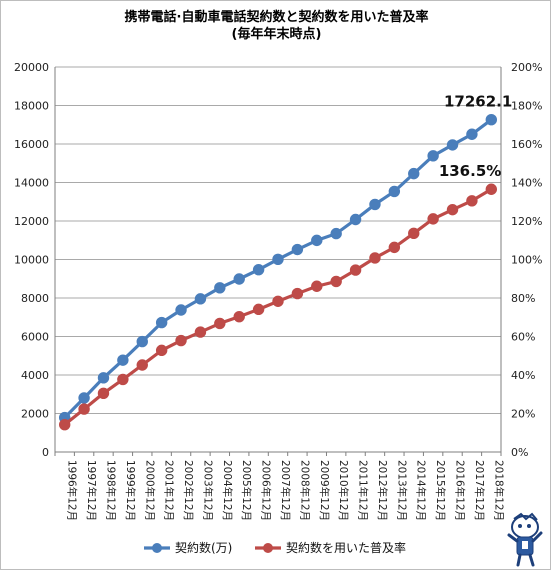 Image resolution: width=551 pixels, height=571 pixels. I want to click on mascot-figure-icon, so click(525, 539).